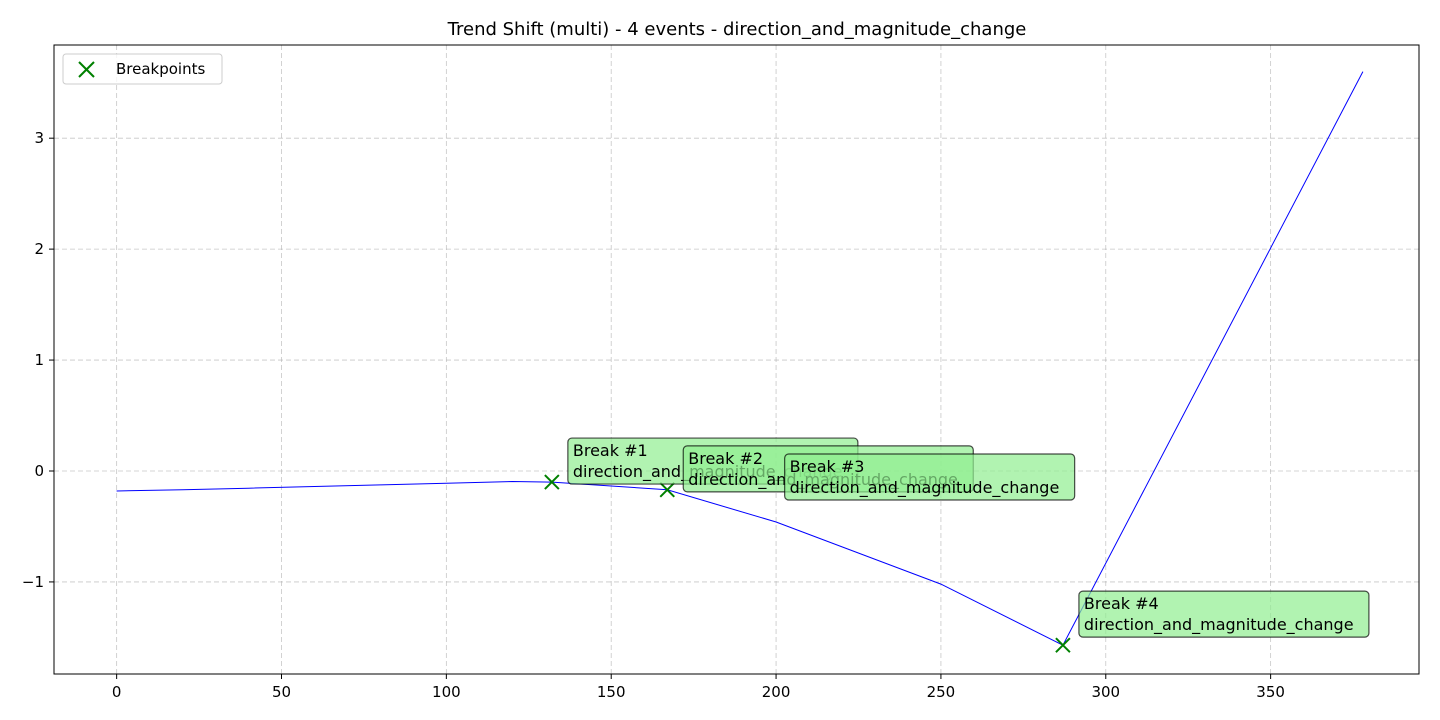 This screenshot has width=1440, height=720. Describe the element at coordinates (39, 471) in the screenshot. I see `y-tick-label: 0` at that location.